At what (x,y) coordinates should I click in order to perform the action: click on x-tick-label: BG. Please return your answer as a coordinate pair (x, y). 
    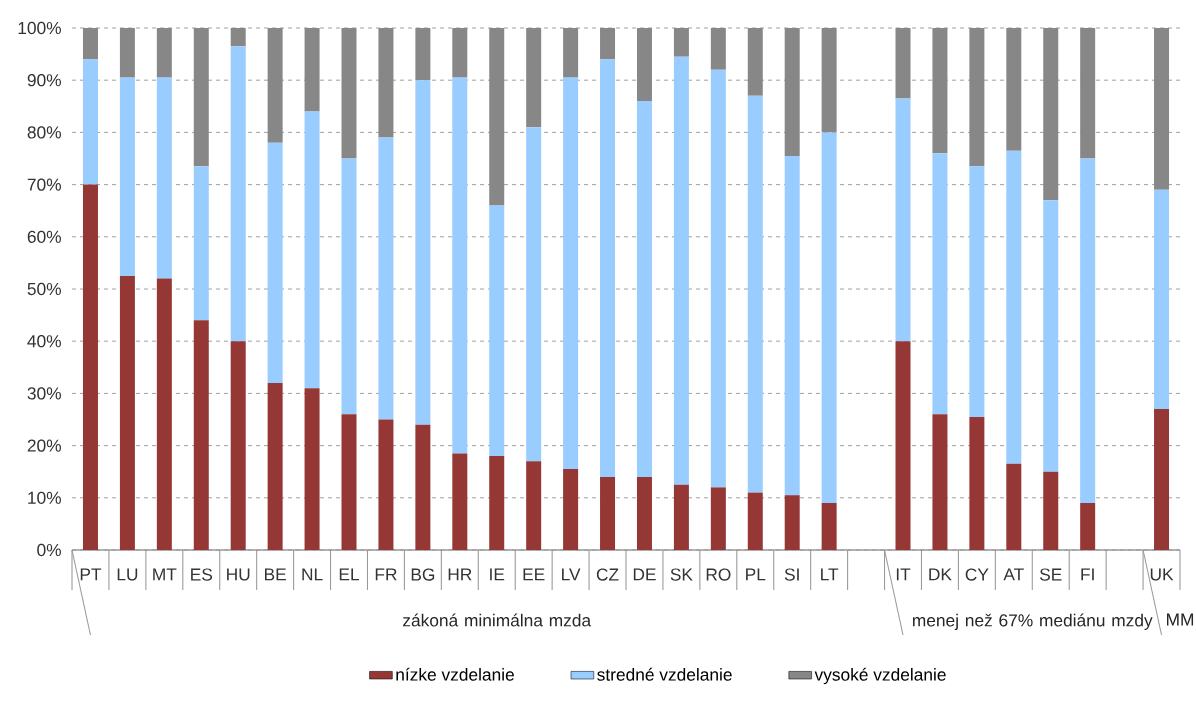
    Looking at the image, I should click on (423, 574).